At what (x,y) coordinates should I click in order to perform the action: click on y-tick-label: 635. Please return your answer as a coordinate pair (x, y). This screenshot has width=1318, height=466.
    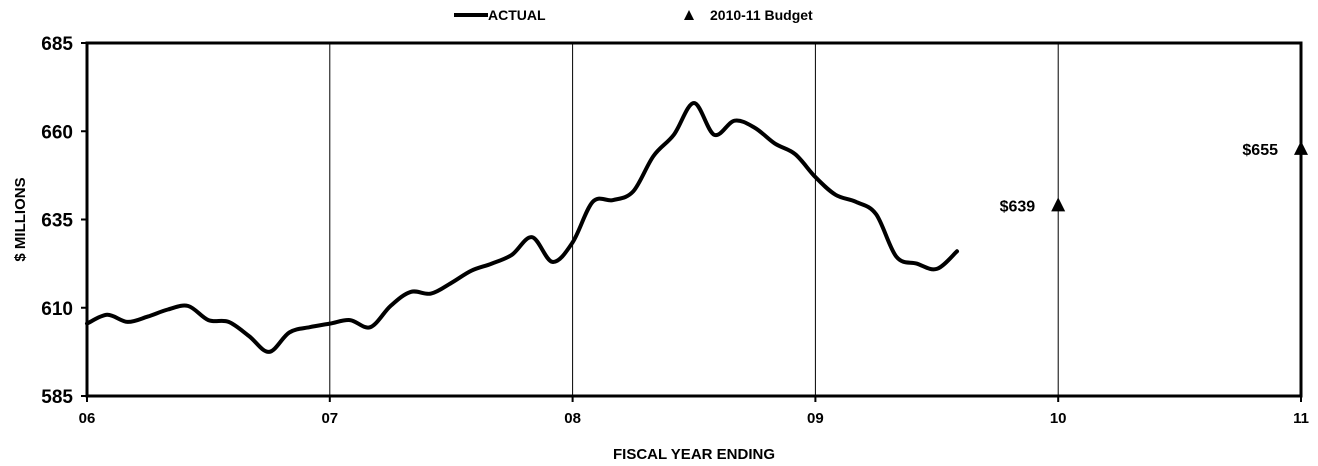
    Looking at the image, I should click on (57, 221).